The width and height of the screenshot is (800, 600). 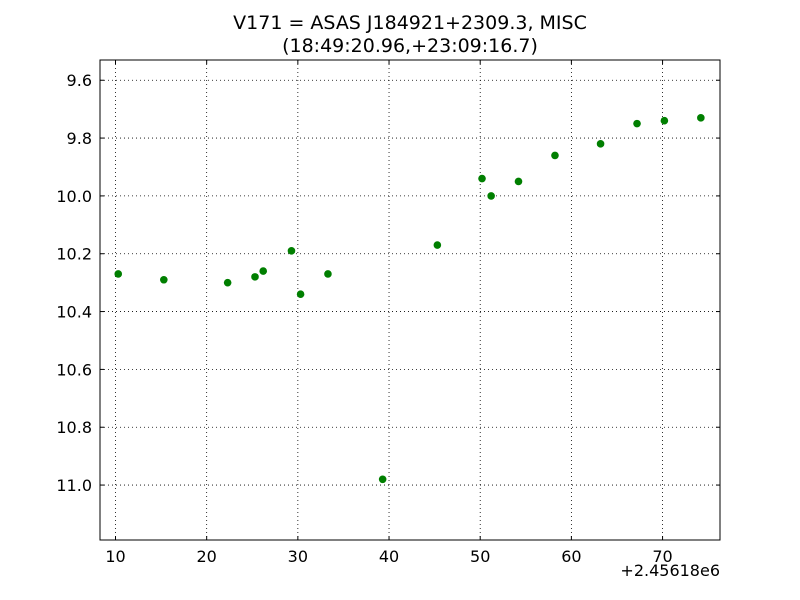 What do you see at coordinates (670, 570) in the screenshot?
I see `x-offset-label: +2.45618e6` at bounding box center [670, 570].